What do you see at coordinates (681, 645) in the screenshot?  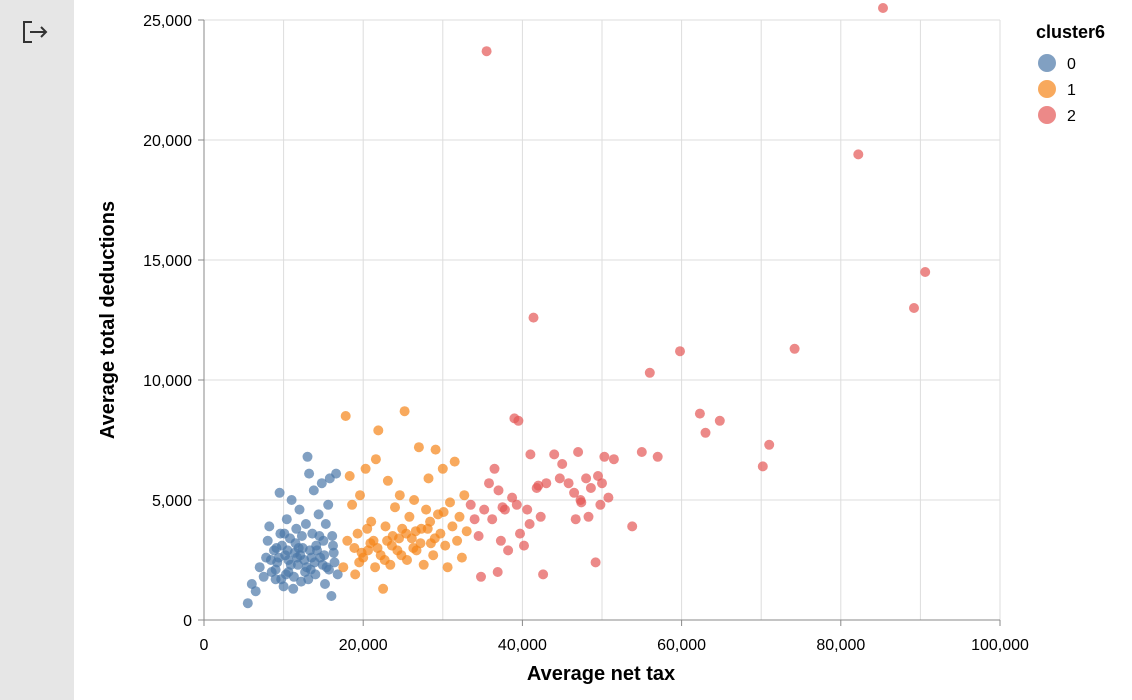 I see `x-tick-label: 60,000` at bounding box center [681, 645].